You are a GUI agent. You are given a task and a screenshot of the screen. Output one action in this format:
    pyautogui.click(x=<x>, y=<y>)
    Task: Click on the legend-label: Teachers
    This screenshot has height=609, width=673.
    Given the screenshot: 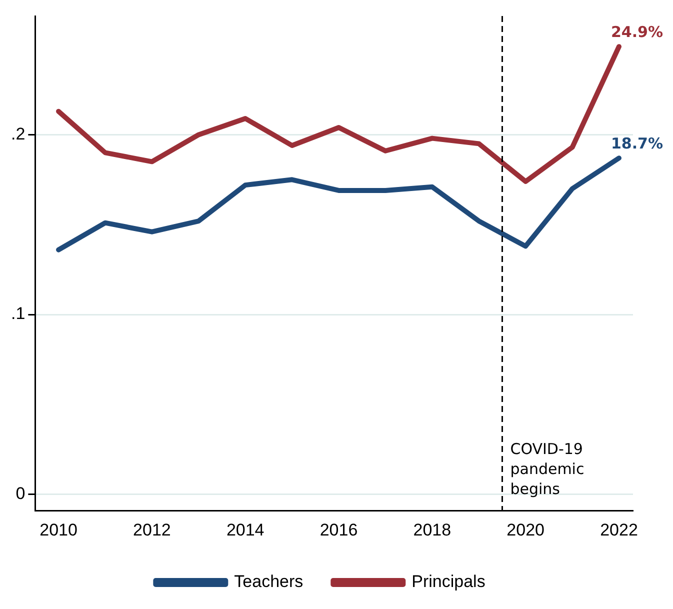 What is the action you would take?
    pyautogui.click(x=269, y=582)
    